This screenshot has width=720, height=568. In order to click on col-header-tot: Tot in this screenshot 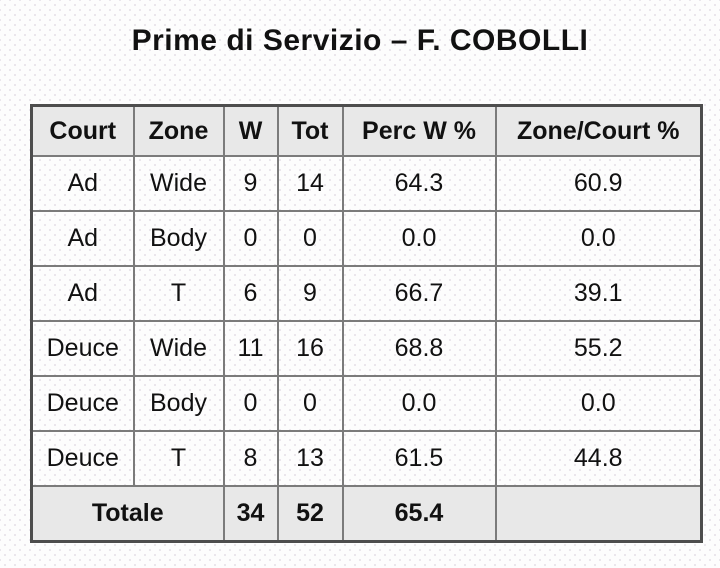, I will do `click(310, 130)`.